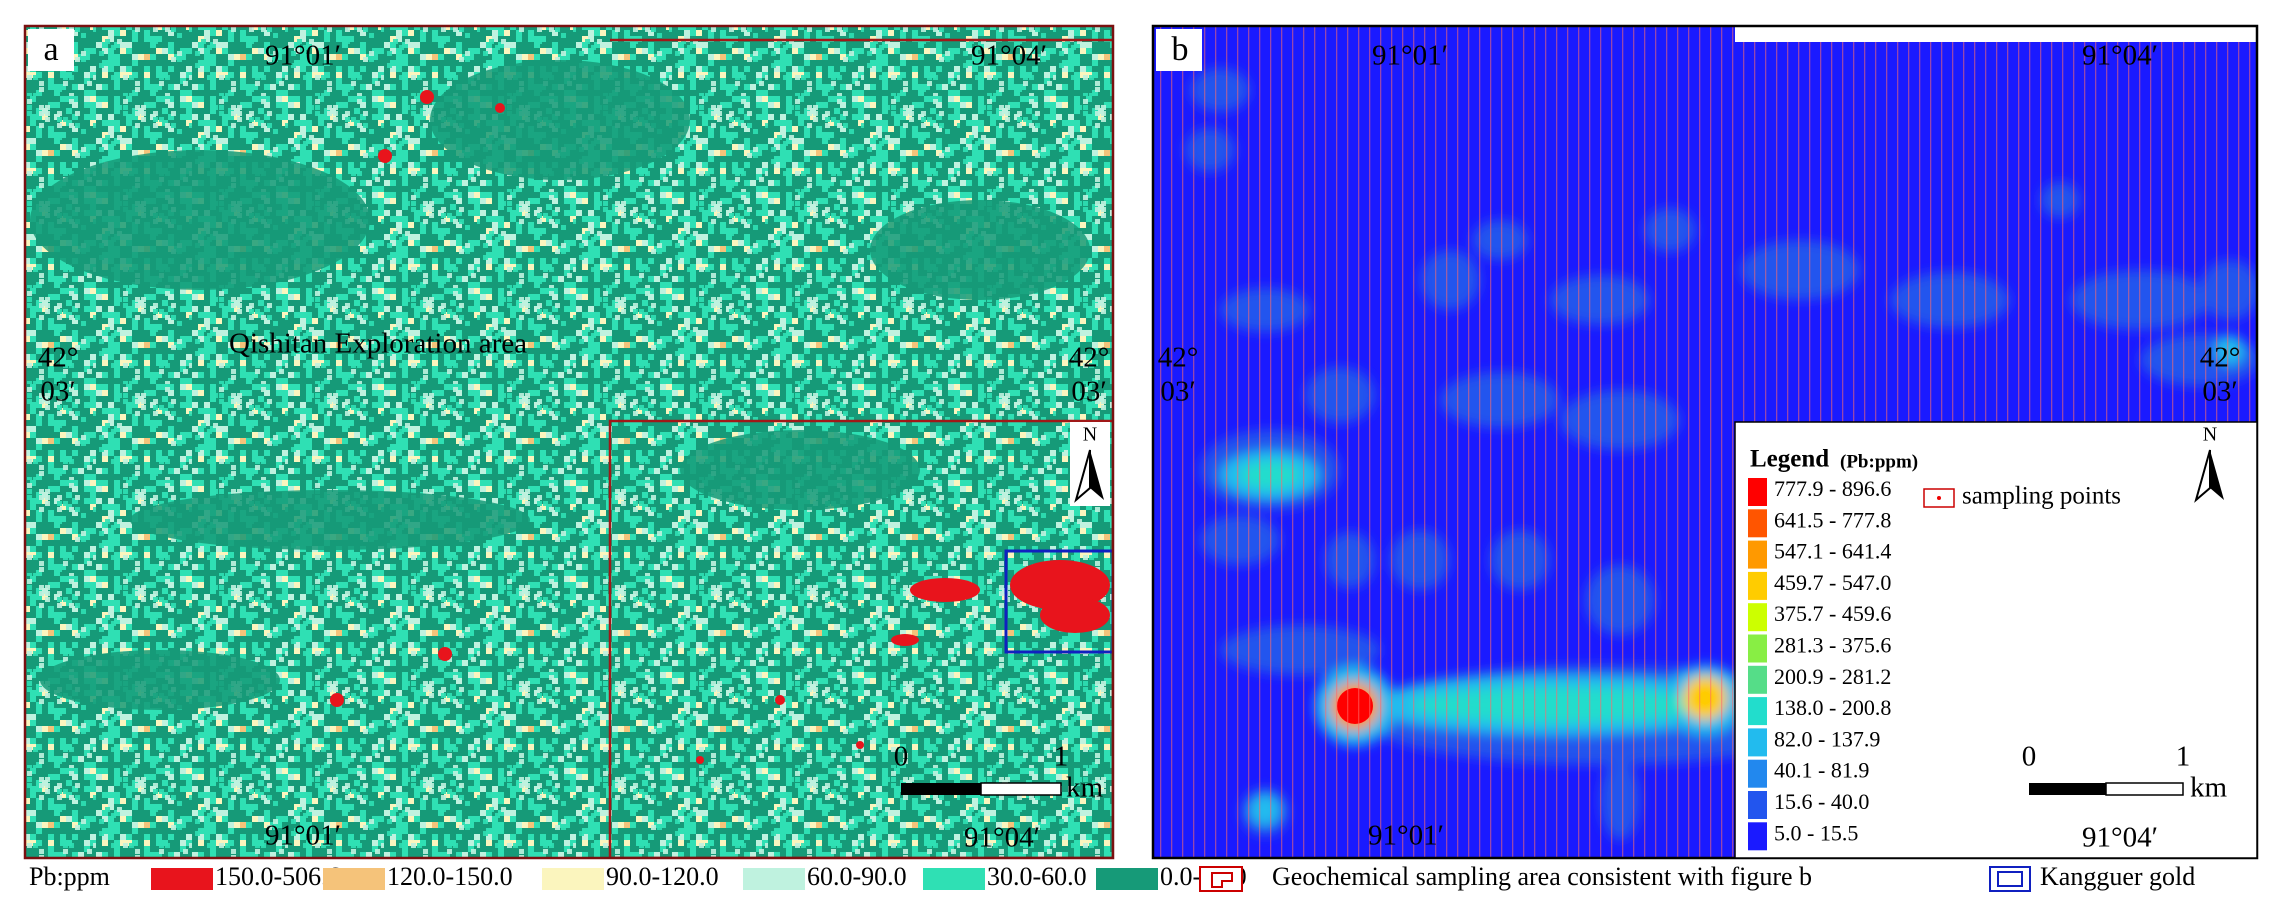  What do you see at coordinates (857, 876) in the screenshot?
I see `legend-label: 60.0-90.0` at bounding box center [857, 876].